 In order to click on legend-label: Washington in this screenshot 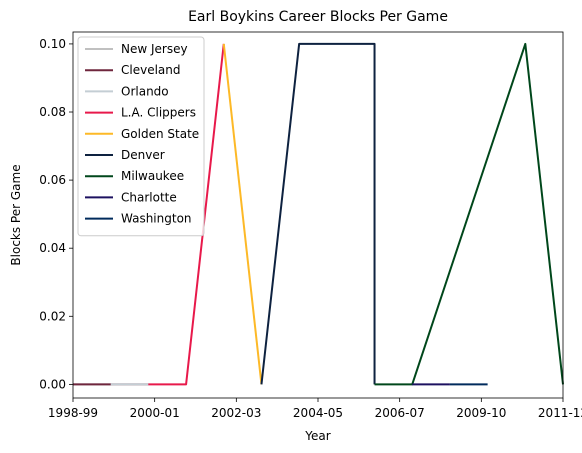, I will do `click(156, 219)`.